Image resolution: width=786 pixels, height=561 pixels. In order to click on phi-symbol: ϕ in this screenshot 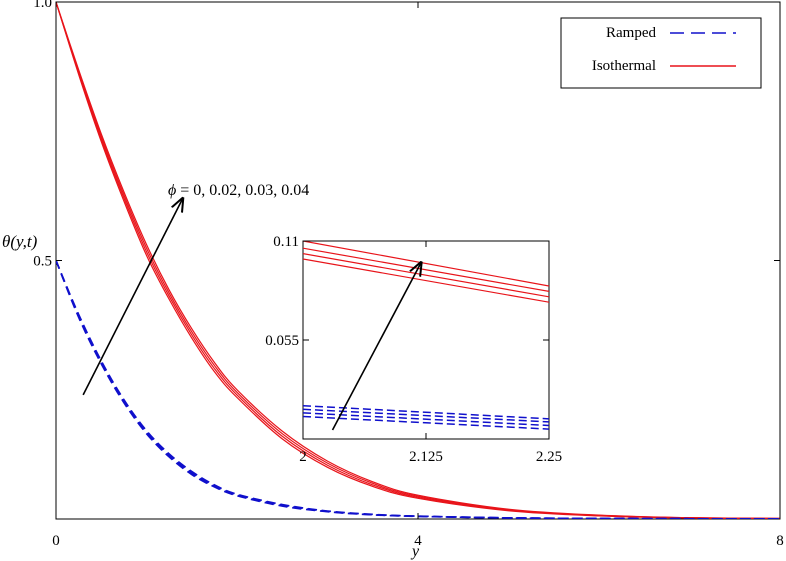, I will do `click(172, 190)`.